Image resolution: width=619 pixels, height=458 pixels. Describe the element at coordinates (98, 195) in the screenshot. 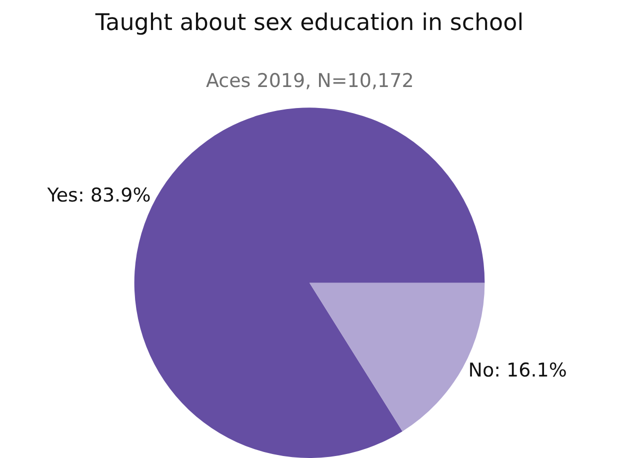

I see `slice-label: Yes: 83.9%` at that location.